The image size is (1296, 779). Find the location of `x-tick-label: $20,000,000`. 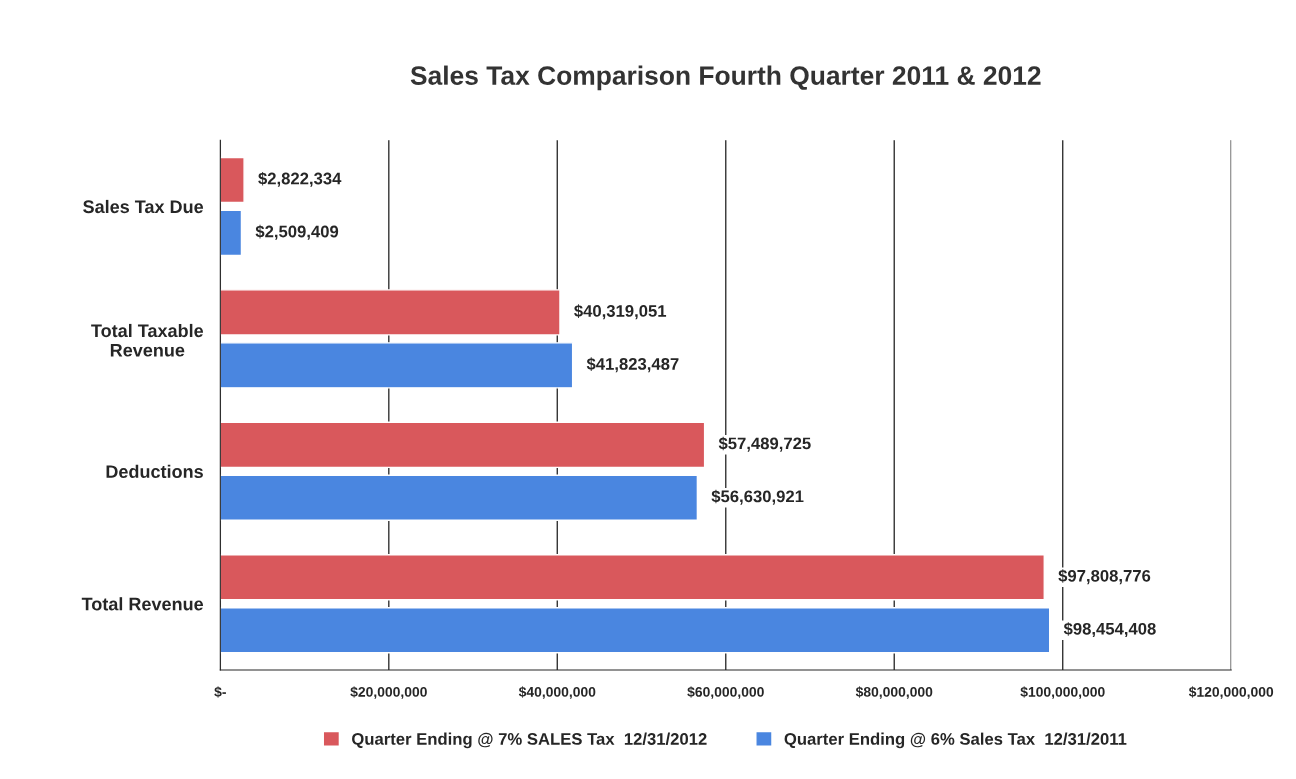

x-tick-label: $20,000,000 is located at coordinates (388, 692).